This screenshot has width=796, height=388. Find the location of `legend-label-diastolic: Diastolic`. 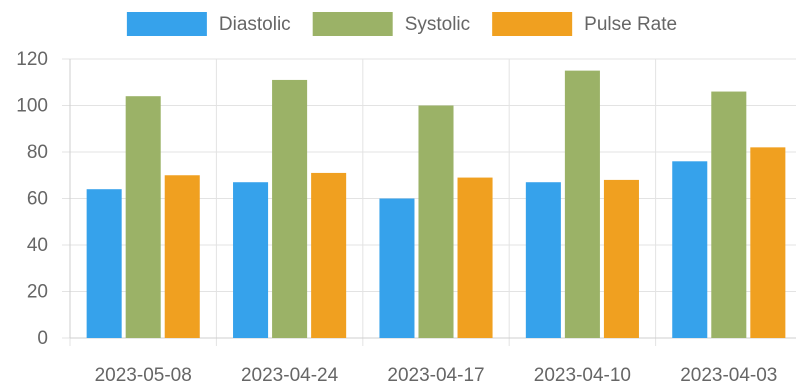

legend-label-diastolic: Diastolic is located at coordinates (255, 24).